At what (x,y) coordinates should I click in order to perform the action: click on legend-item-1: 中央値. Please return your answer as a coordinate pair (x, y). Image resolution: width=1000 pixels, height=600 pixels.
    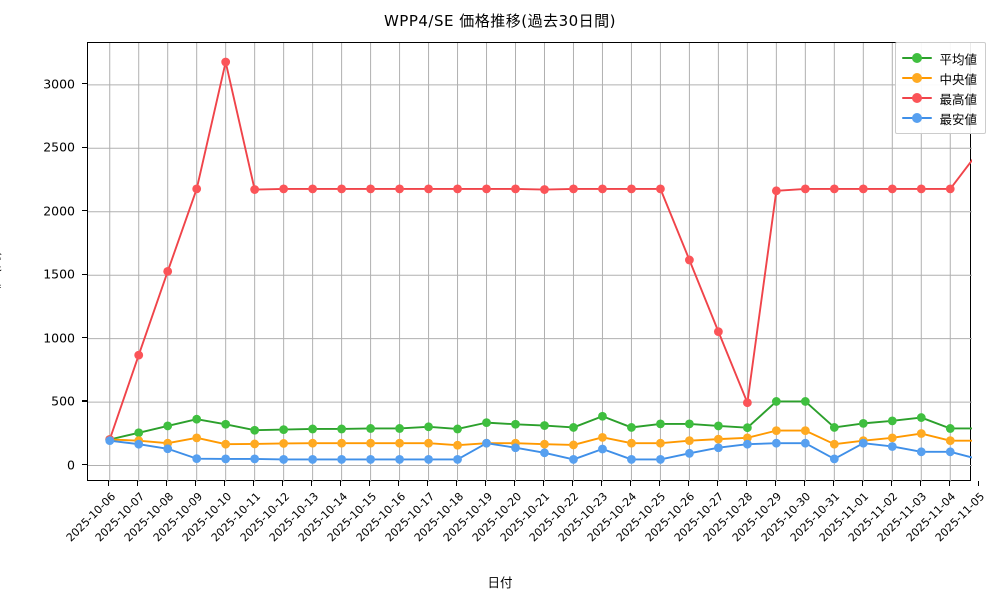
    Looking at the image, I should click on (939, 78).